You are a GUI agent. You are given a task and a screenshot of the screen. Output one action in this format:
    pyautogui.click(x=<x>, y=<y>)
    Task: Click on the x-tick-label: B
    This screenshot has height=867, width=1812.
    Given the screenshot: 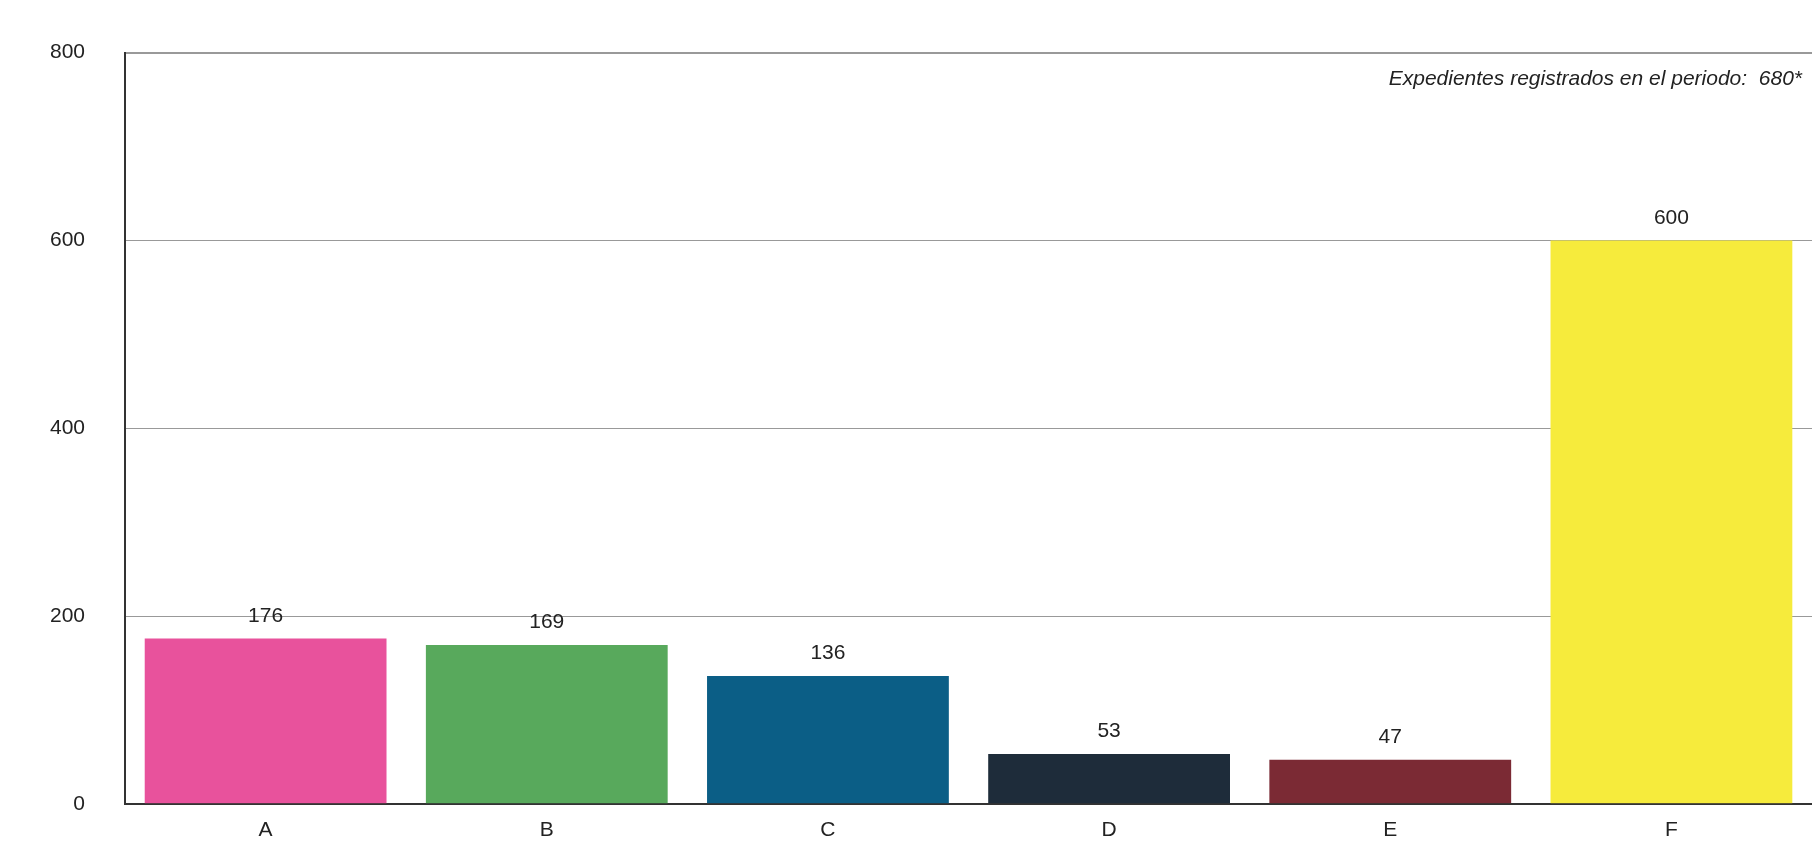 What is the action you would take?
    pyautogui.click(x=546, y=829)
    